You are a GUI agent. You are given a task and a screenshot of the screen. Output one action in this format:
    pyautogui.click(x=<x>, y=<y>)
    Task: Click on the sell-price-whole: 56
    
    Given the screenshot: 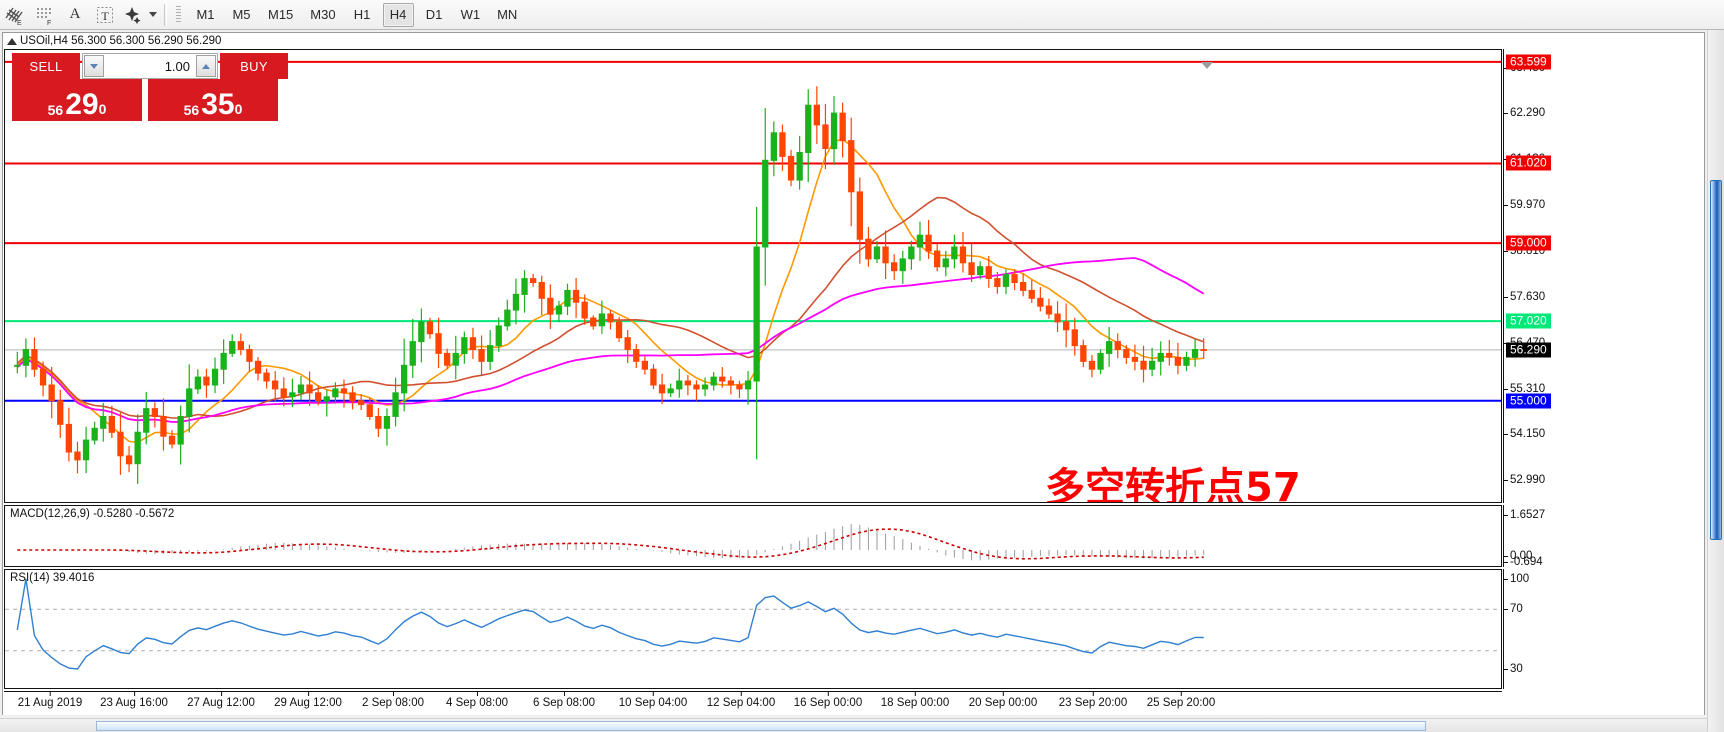 What is the action you would take?
    pyautogui.click(x=55, y=110)
    